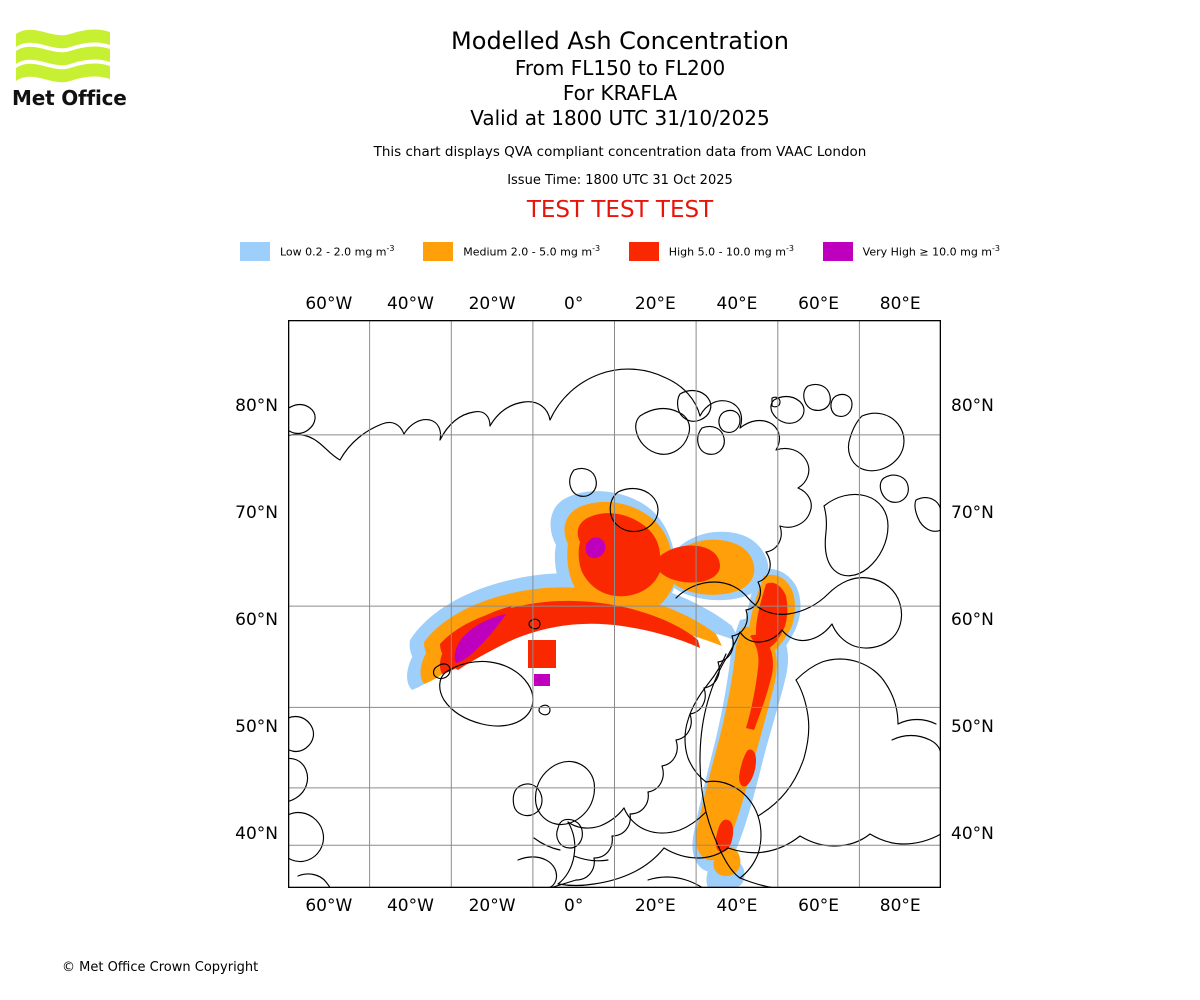  I want to click on legend-item-medium: Medium 2.0 - 5.0 mg m-3, so click(512, 251).